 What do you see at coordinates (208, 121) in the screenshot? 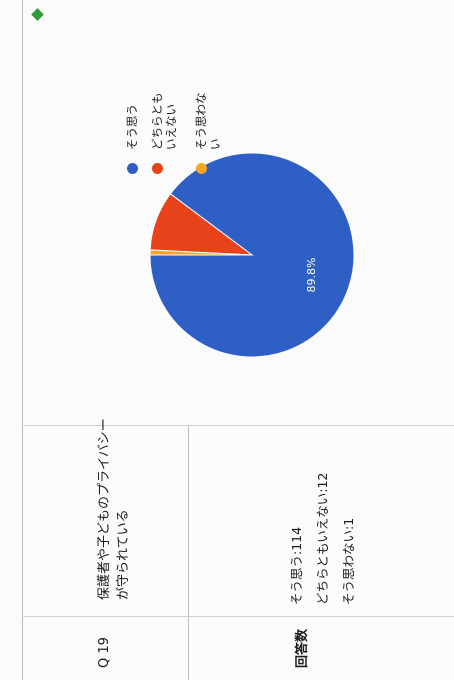
I see `legend-label: そう思わない` at bounding box center [208, 121].